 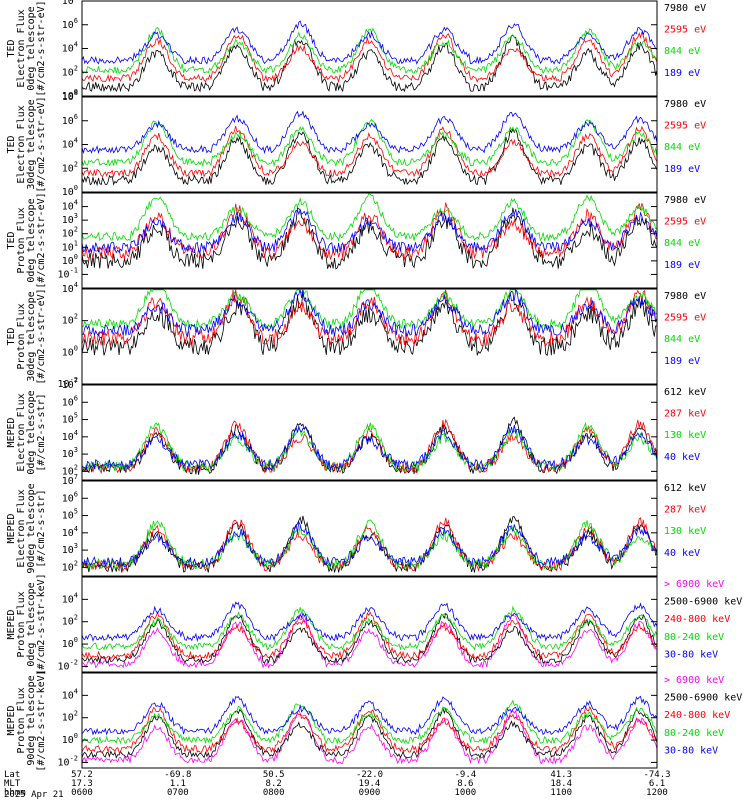 What do you see at coordinates (465, 793) in the screenshot?
I see `time-axis-value: 1000` at bounding box center [465, 793].